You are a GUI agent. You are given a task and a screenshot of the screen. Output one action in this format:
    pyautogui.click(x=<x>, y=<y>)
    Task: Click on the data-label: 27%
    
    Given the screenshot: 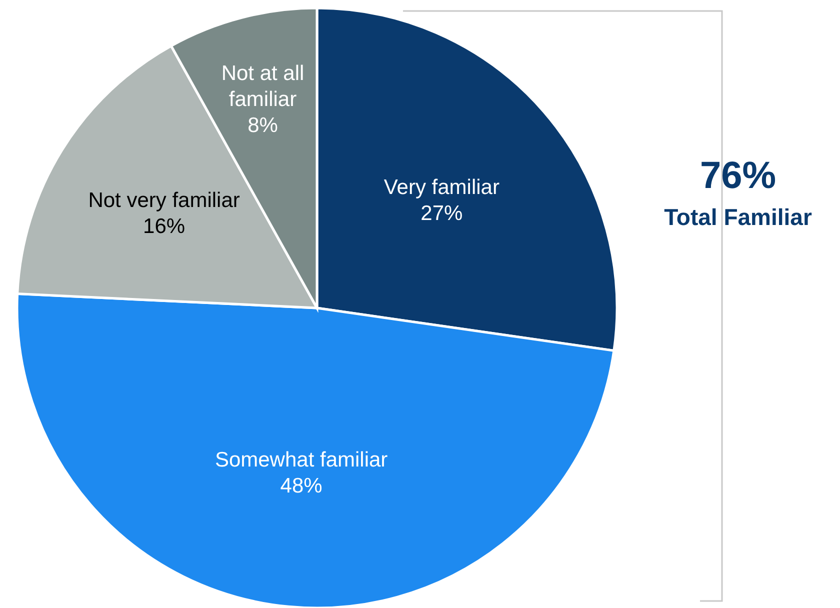 What is the action you would take?
    pyautogui.click(x=441, y=212)
    